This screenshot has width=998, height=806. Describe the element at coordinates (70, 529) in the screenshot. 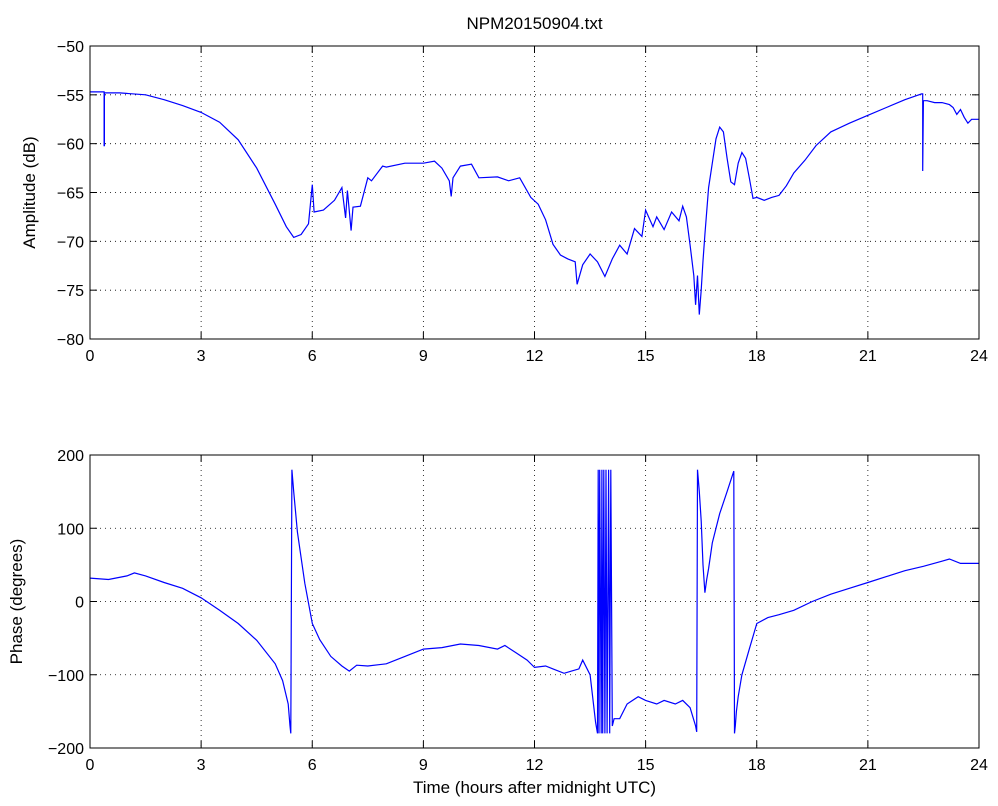

I see `phase-y-tick-label: 100` at that location.